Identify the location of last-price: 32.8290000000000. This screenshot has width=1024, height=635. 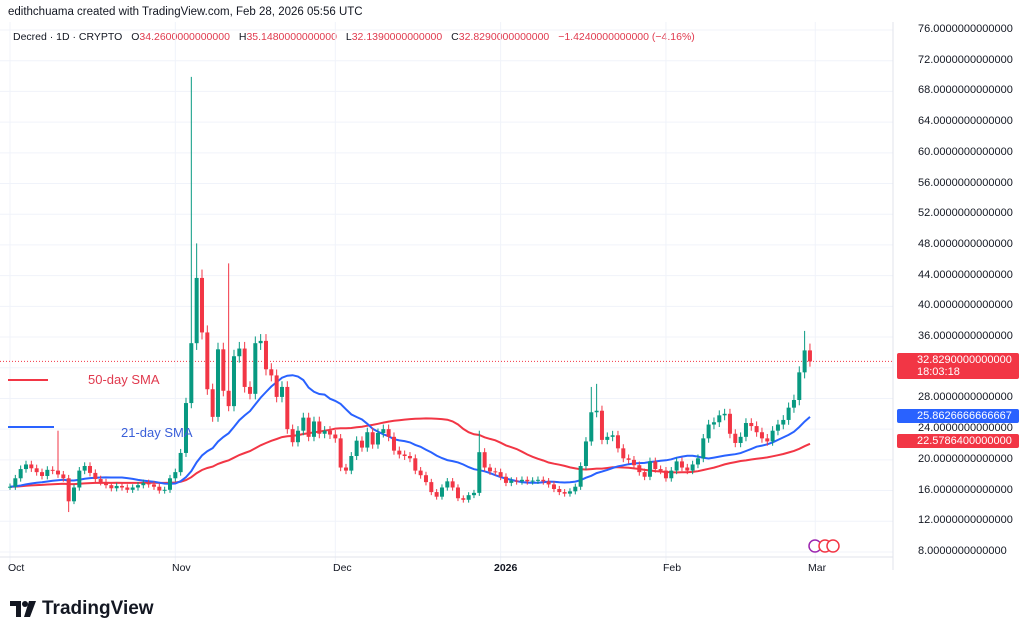
(964, 360).